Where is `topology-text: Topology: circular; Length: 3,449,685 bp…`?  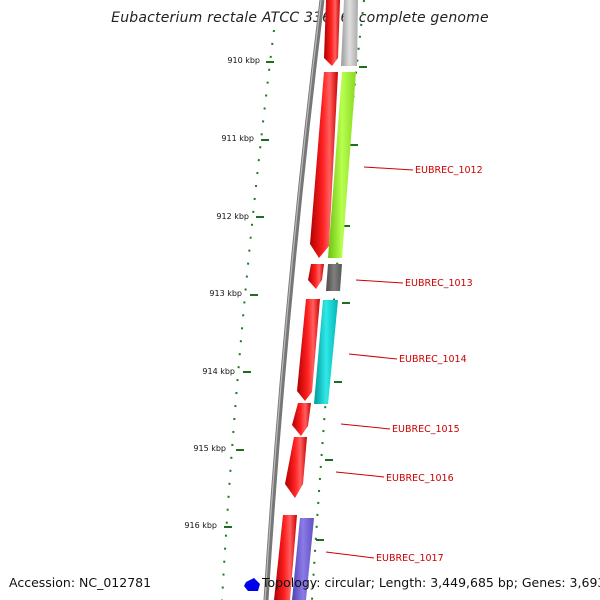
topology-text: Topology: circular; Length: 3,449,685 bp… is located at coordinates (431, 582).